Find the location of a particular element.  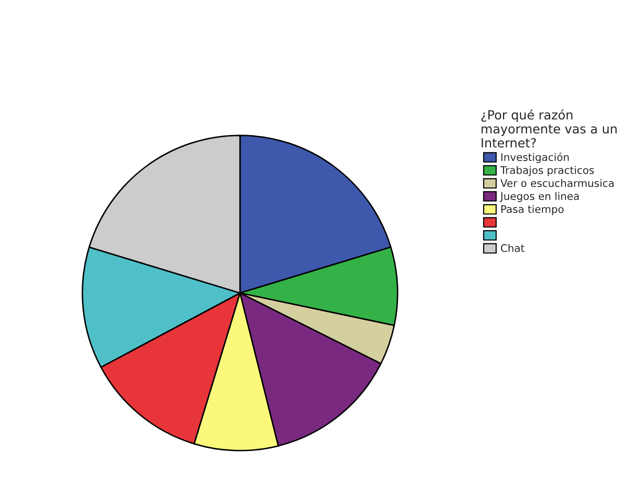

legend-label: Juegos en linea is located at coordinates (539, 197).